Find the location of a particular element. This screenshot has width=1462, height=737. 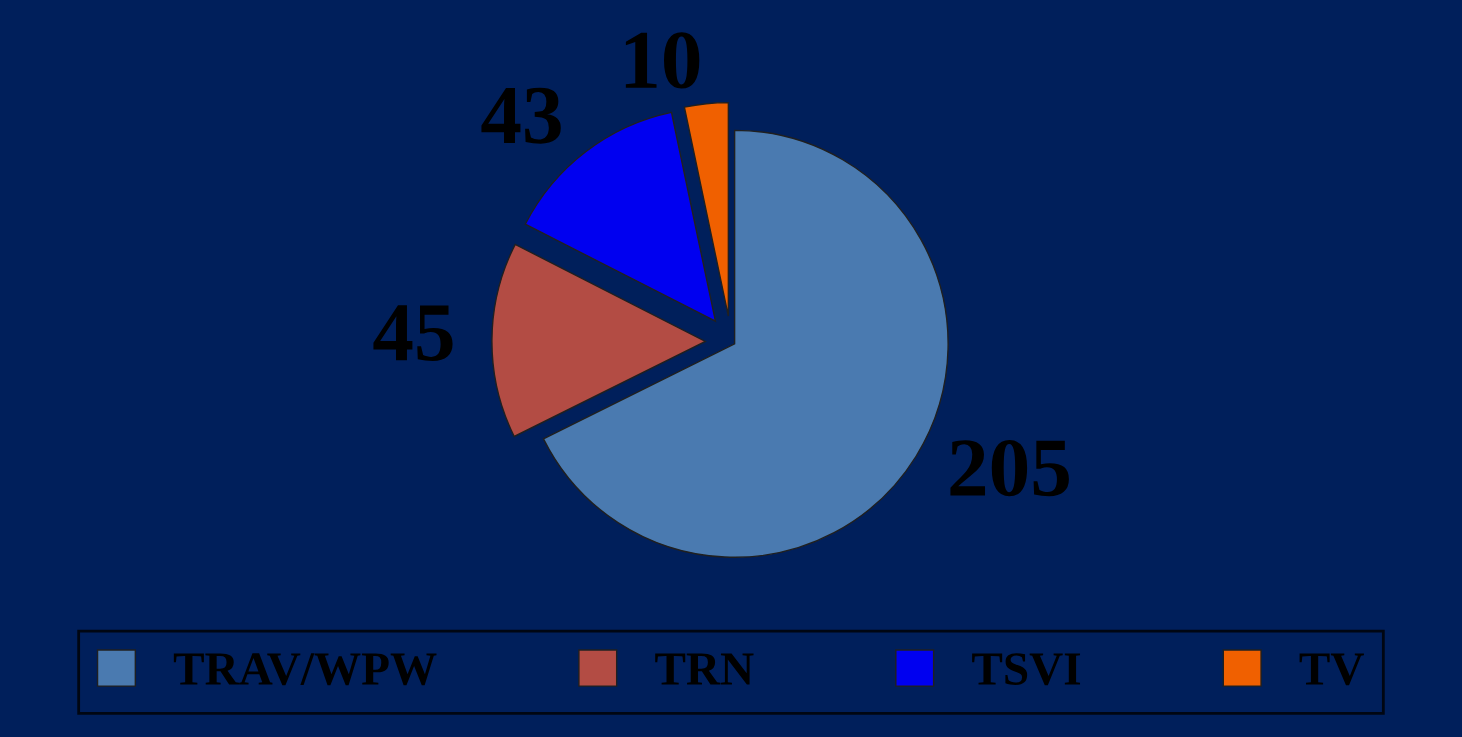

legend-label: TSVI is located at coordinates (1026, 669).